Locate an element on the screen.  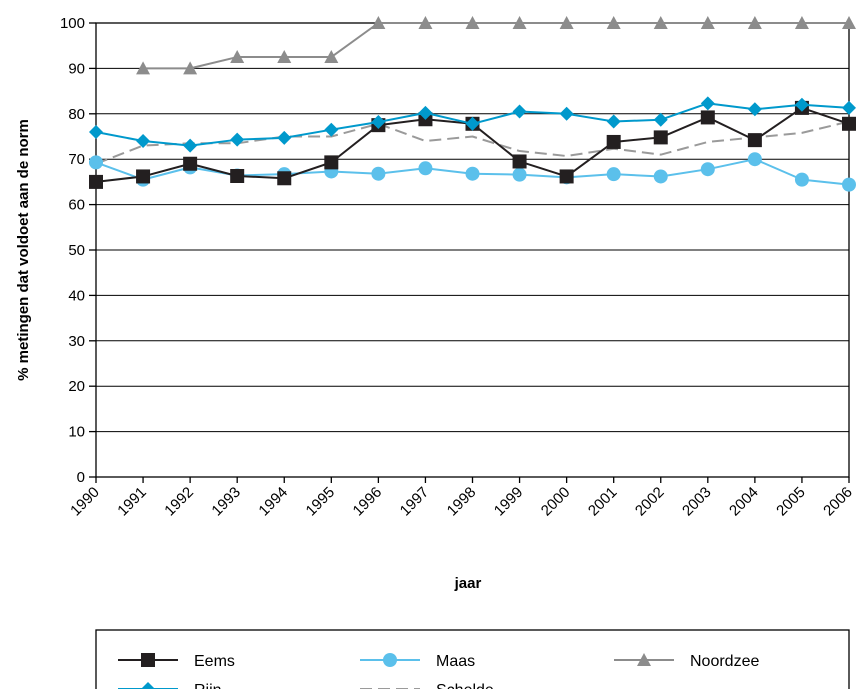
x-tick-label: 1990 is located at coordinates (85, 502).